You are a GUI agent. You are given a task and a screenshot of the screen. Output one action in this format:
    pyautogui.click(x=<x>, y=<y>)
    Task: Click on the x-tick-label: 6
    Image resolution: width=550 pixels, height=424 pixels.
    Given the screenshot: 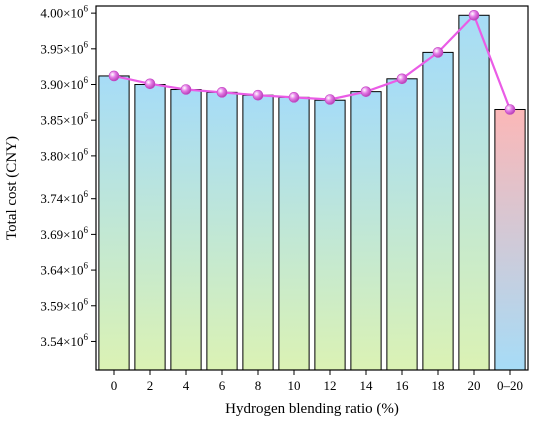 What is the action you would take?
    pyautogui.click(x=222, y=385)
    